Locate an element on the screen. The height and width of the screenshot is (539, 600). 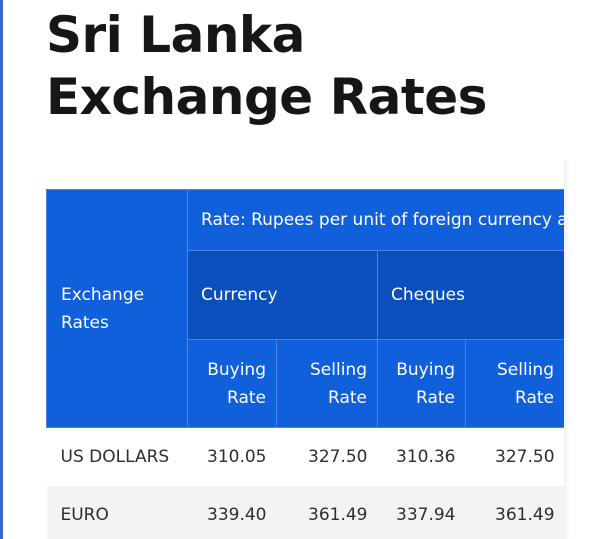
col-header-cheques-buying: Buying Rate is located at coordinates (421, 383).